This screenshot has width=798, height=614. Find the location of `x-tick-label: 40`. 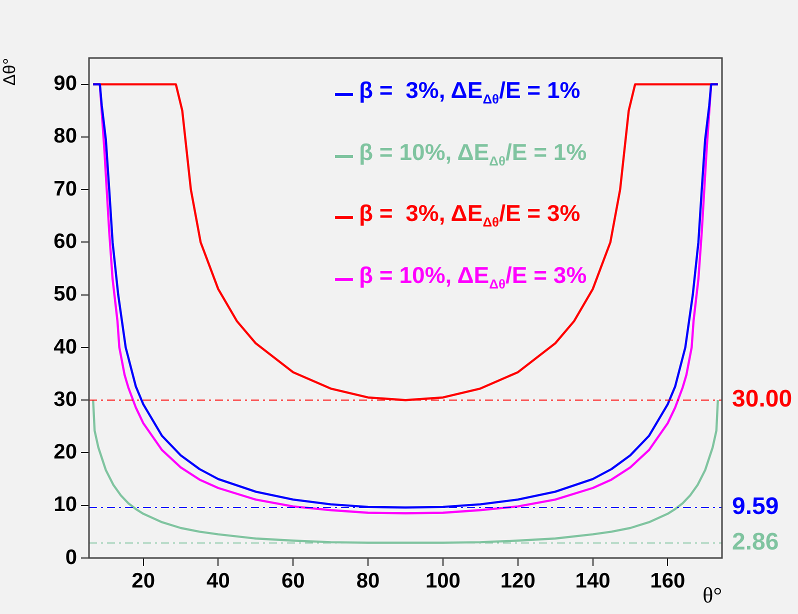

x-tick-label: 40 is located at coordinates (218, 580).